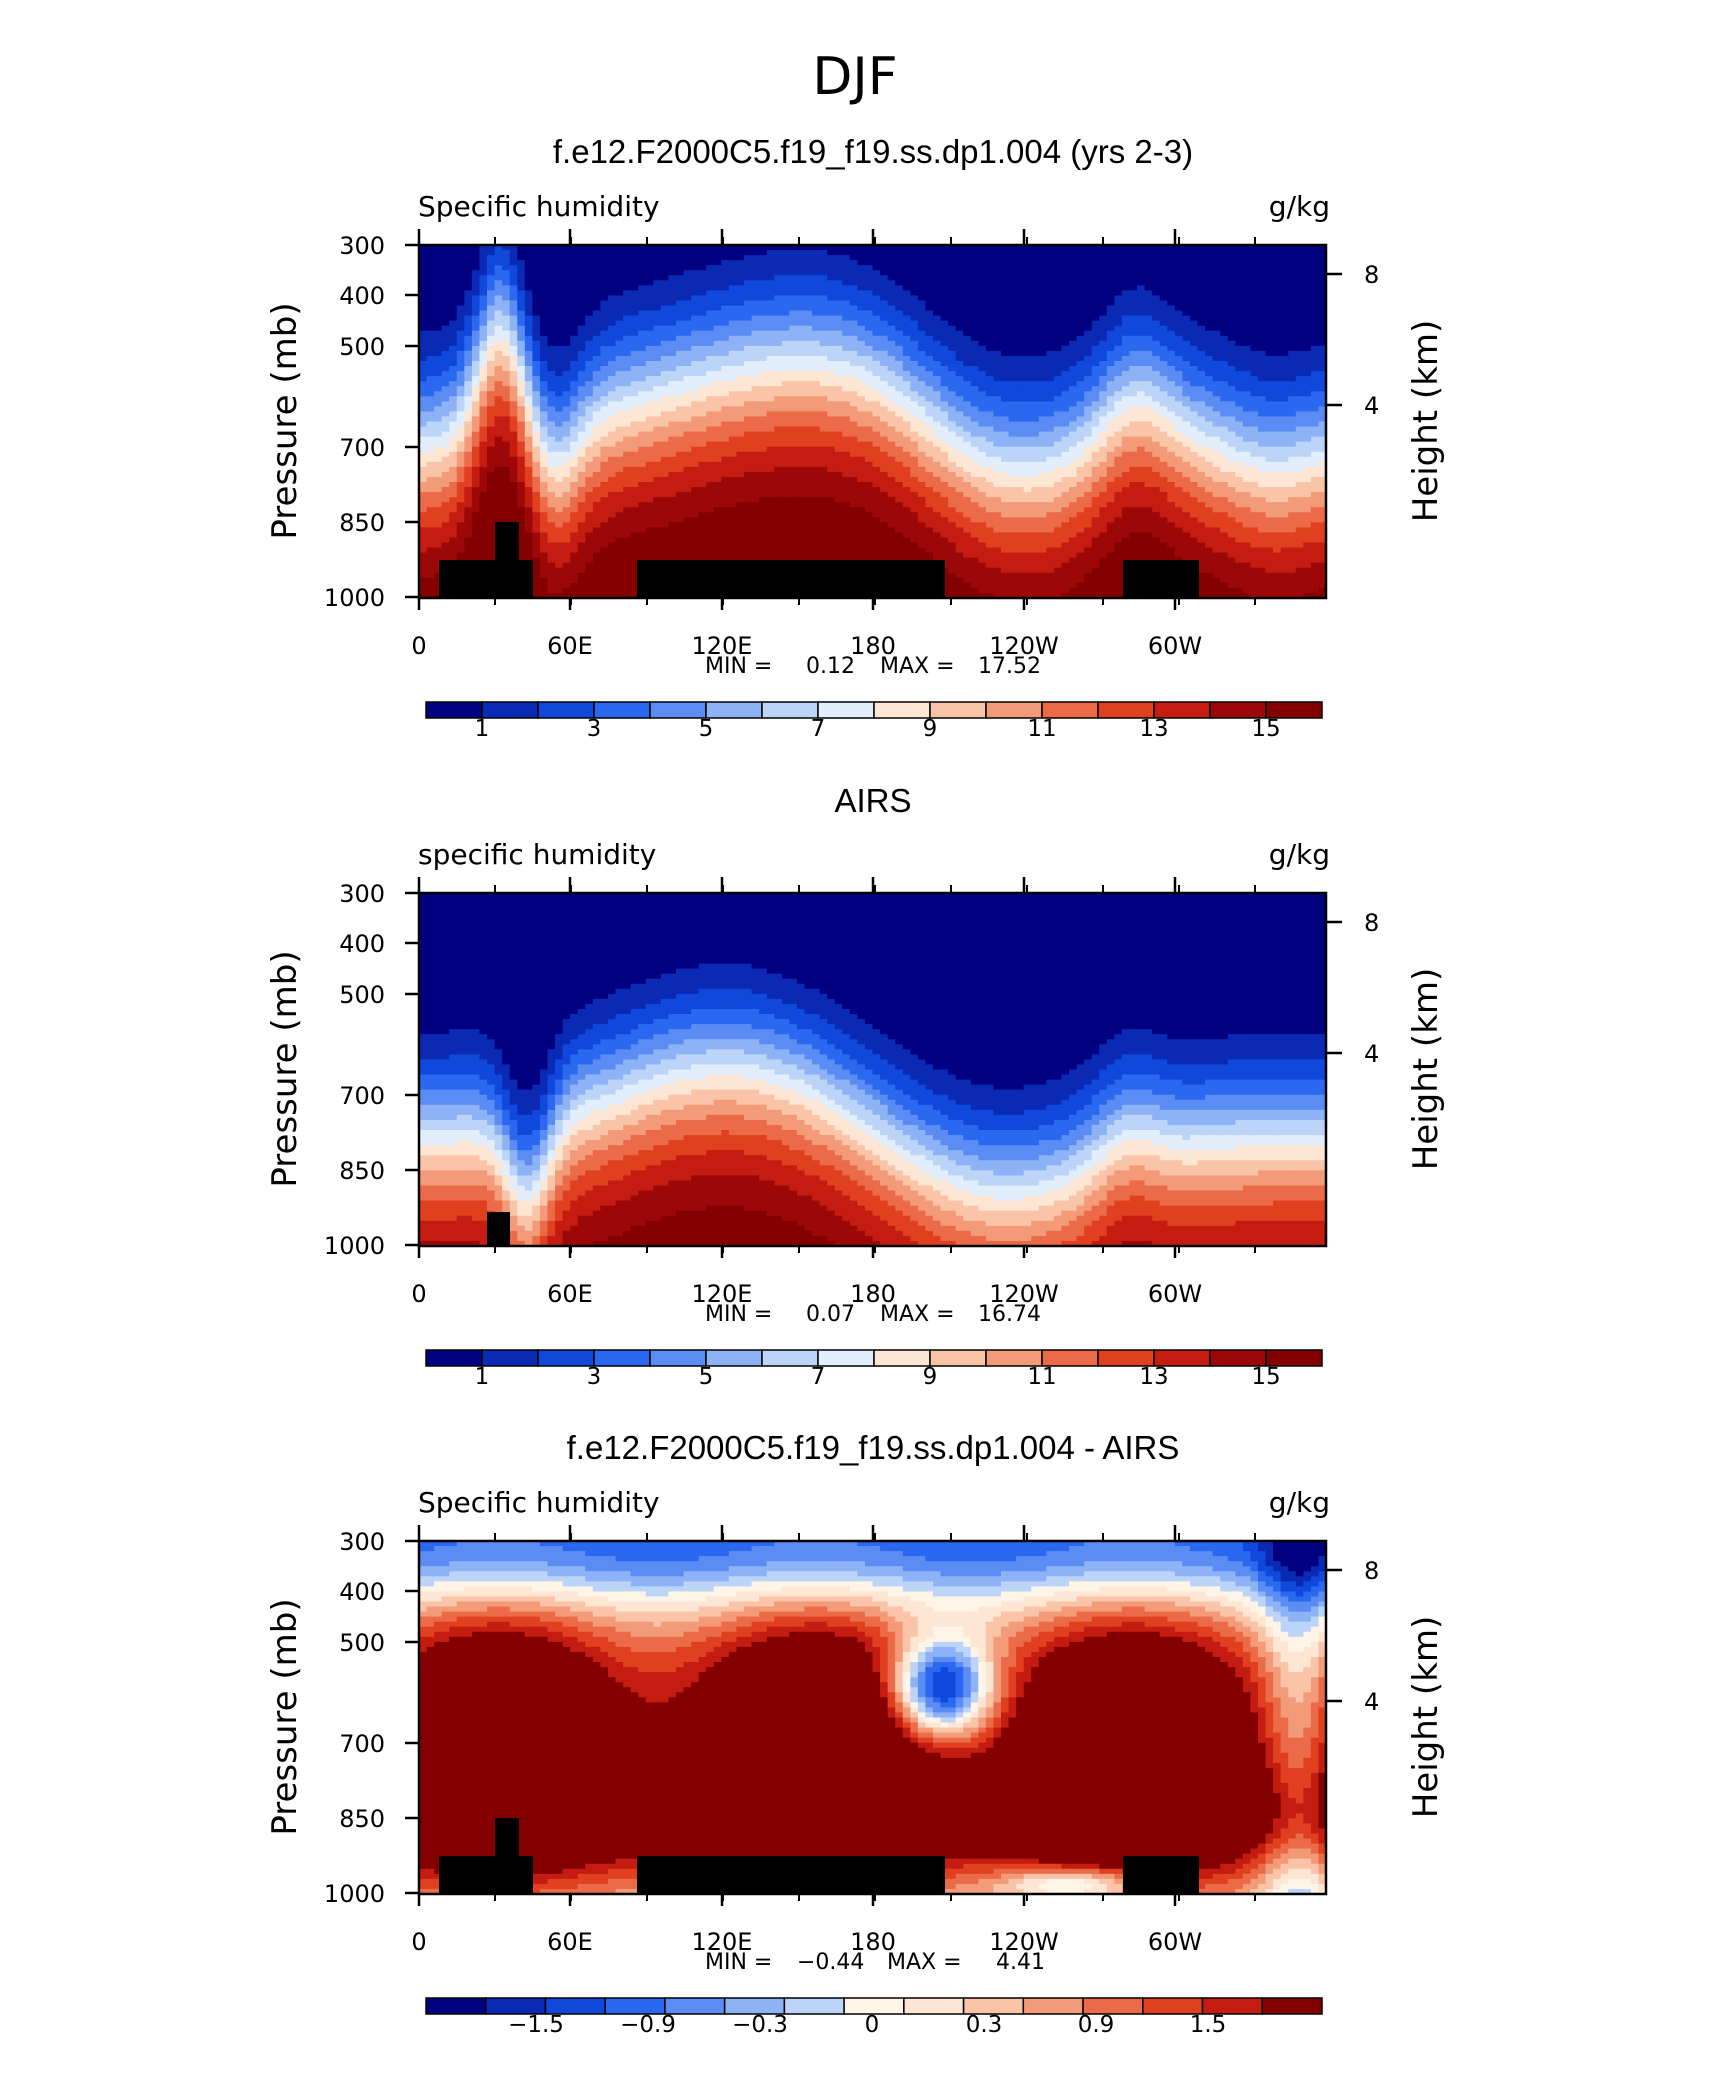 The height and width of the screenshot is (2074, 1710). Describe the element at coordinates (854, 77) in the screenshot. I see `figure-title: DJF` at that location.